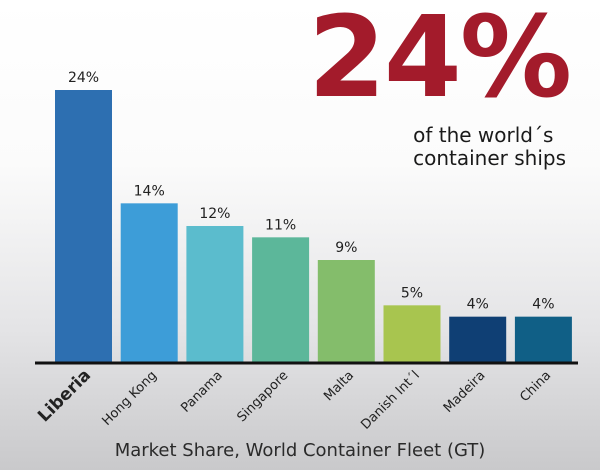 This screenshot has width=600, height=470. I want to click on headline-caption-line1: of the world´s, so click(483, 135).